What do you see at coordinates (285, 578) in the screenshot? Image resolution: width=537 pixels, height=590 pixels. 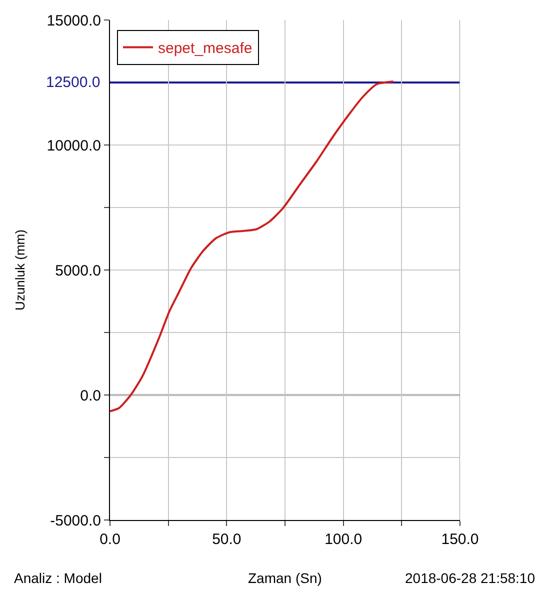 I see `x-axis-title: Zaman (Sn)` at bounding box center [285, 578].